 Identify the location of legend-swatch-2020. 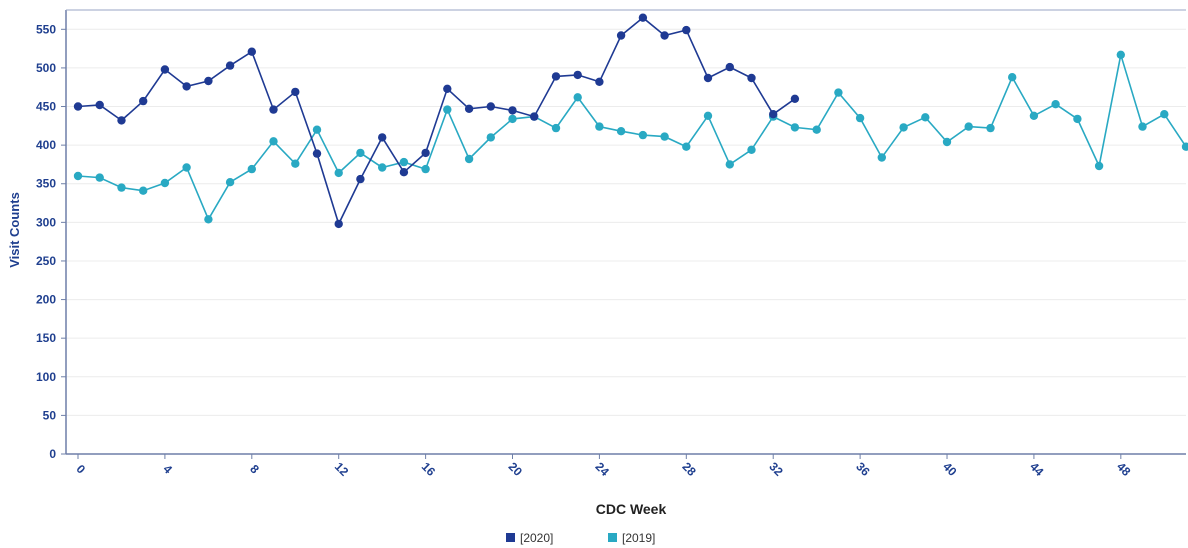
(510, 537).